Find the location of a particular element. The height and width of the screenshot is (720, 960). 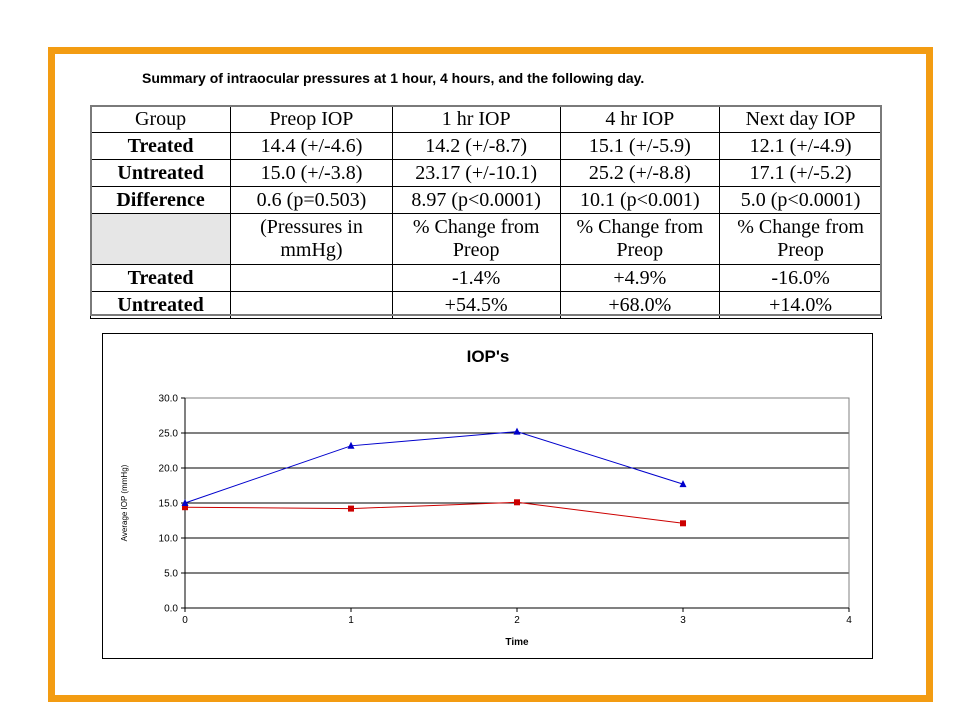

note-cell-units: (Pressures in mmHg) is located at coordinates (311, 239).